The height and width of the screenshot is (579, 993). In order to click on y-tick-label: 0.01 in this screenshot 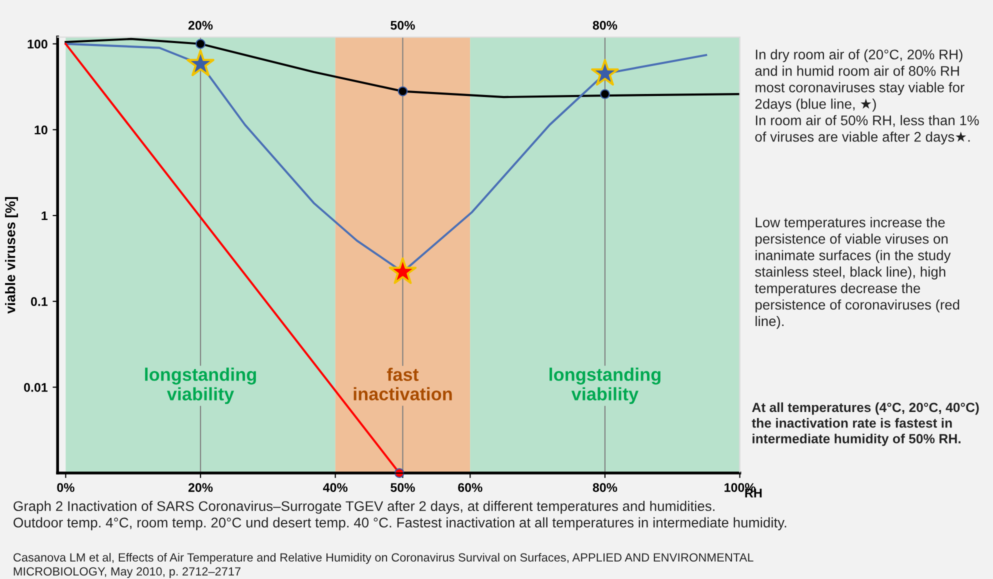, I will do `click(36, 387)`.